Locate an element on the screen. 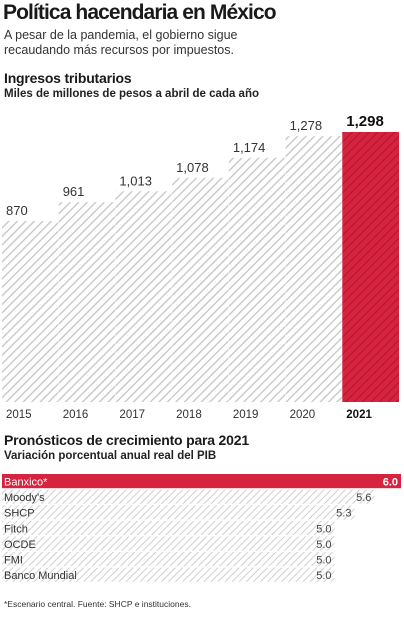 The image size is (404, 620). hbar-category-label: Banco Mundial is located at coordinates (40, 576).